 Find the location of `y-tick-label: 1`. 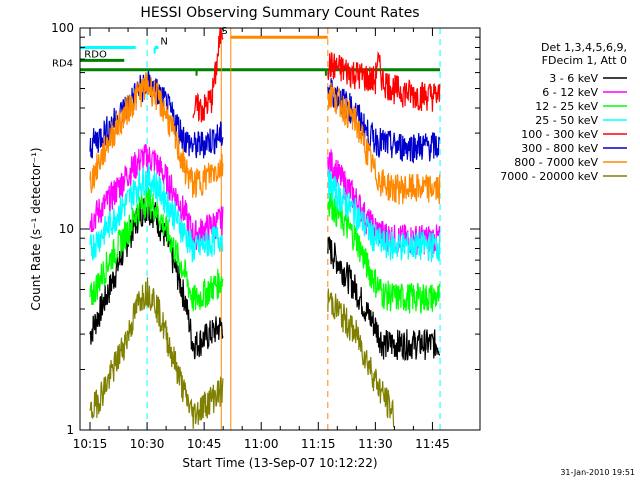

y-tick-label: 1 is located at coordinates (70, 430).